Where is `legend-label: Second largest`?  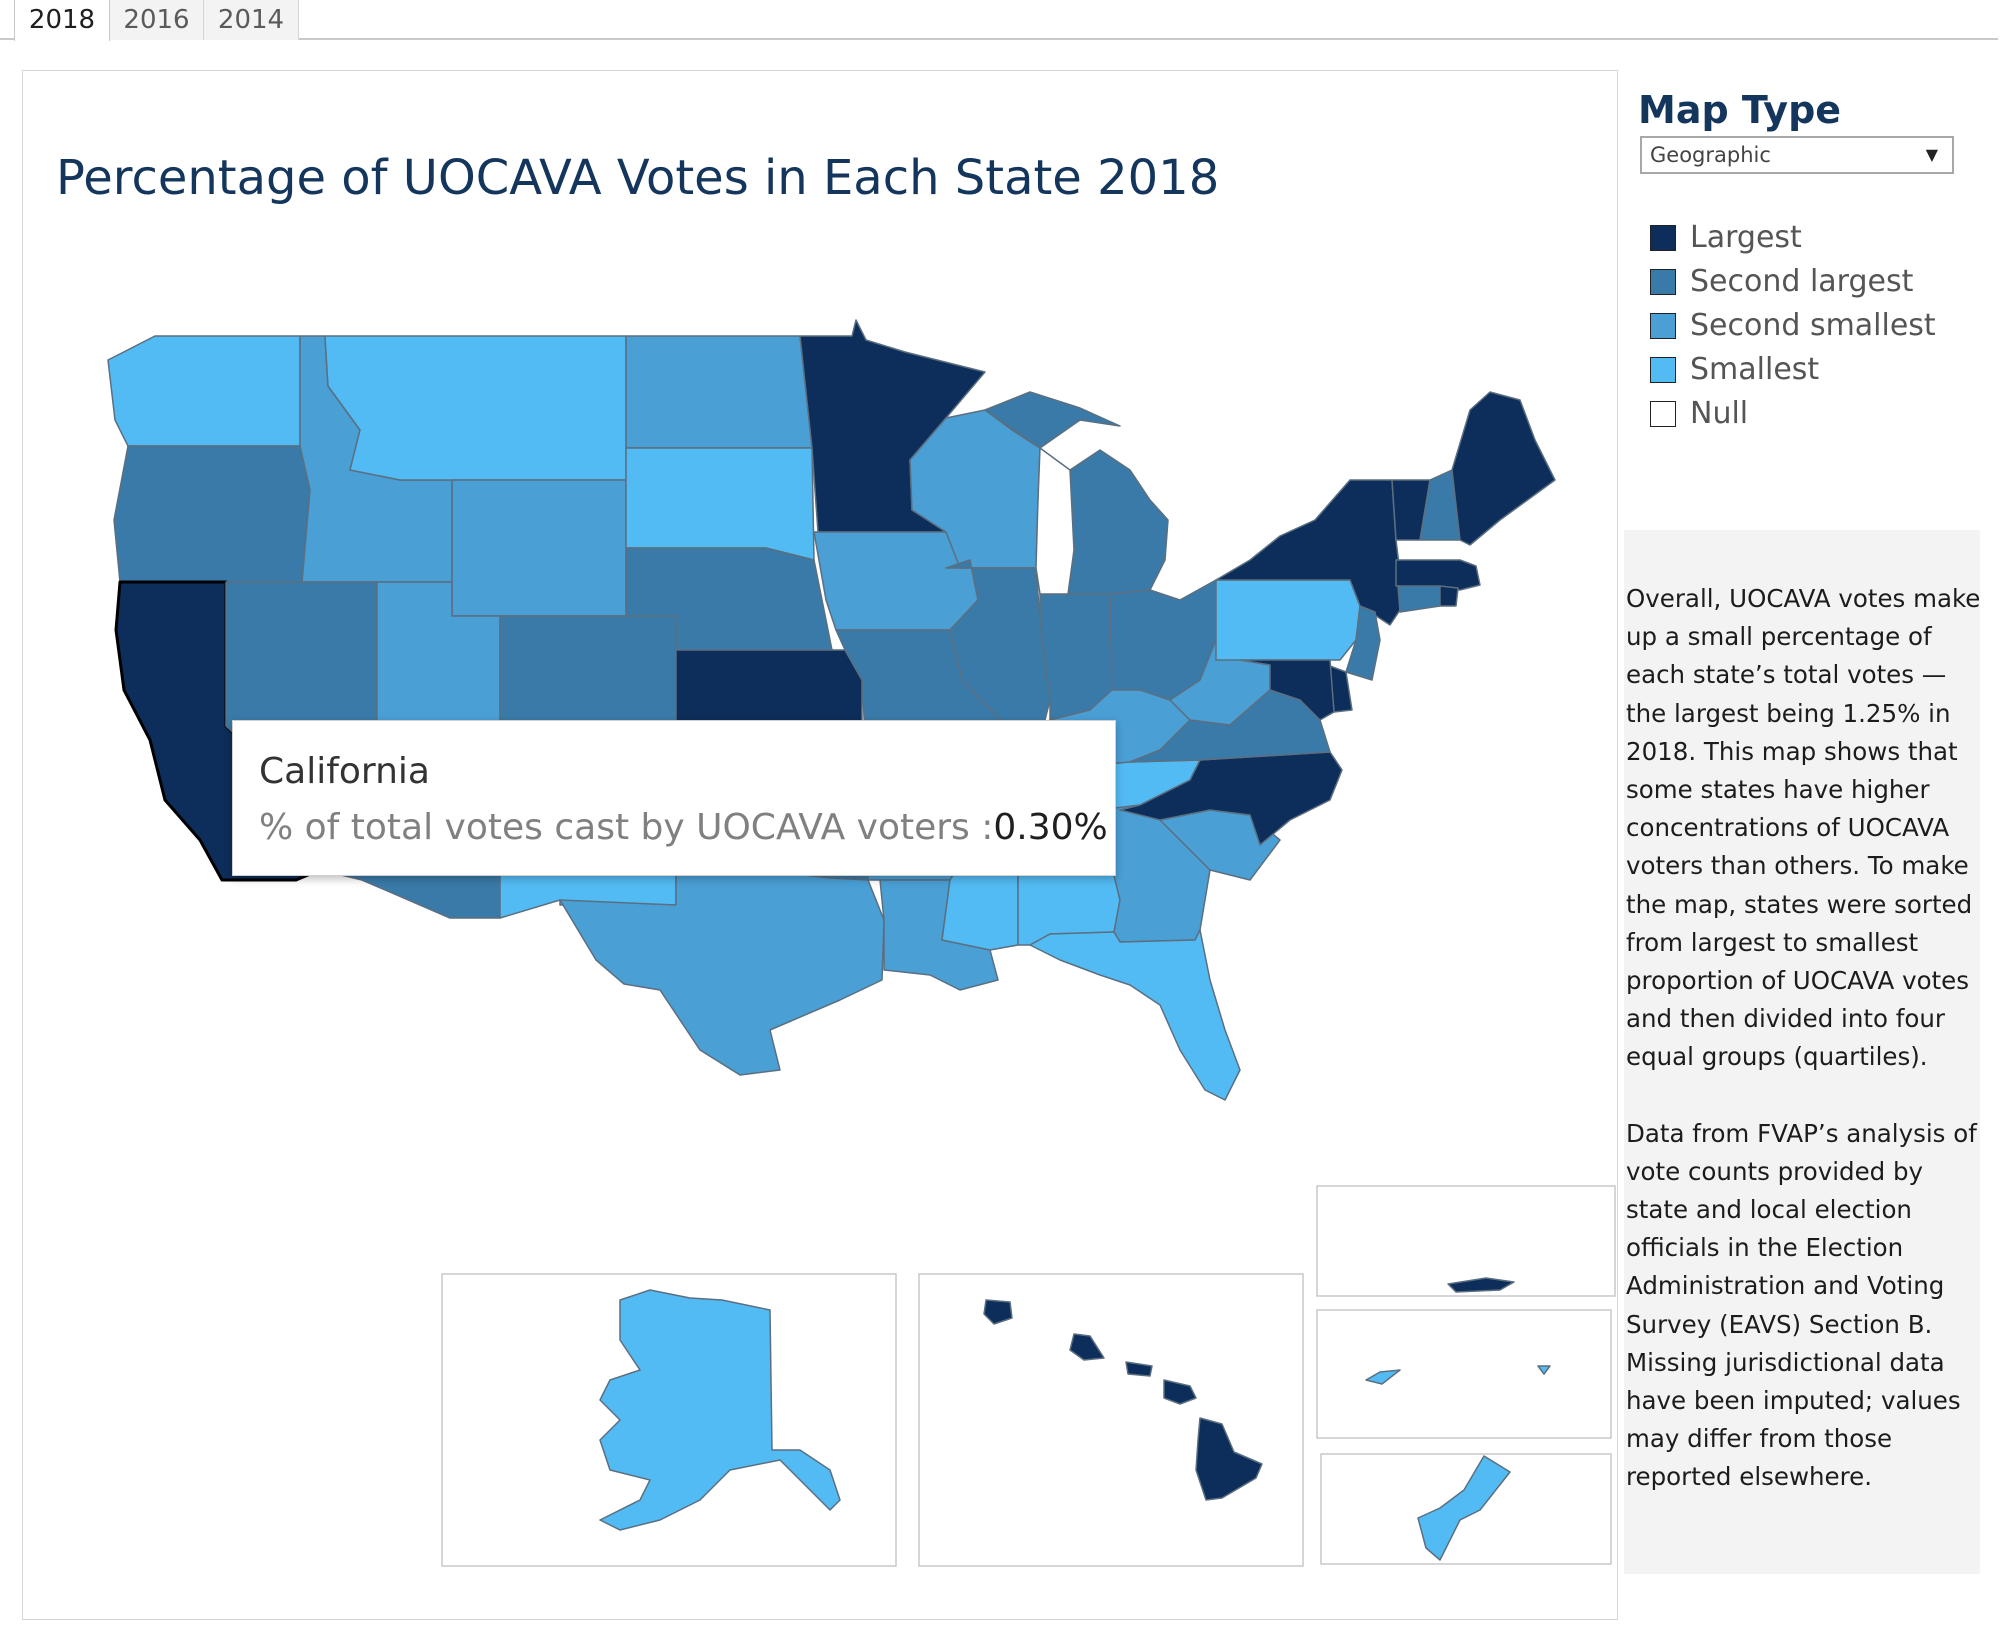 legend-label: Second largest is located at coordinates (1802, 281).